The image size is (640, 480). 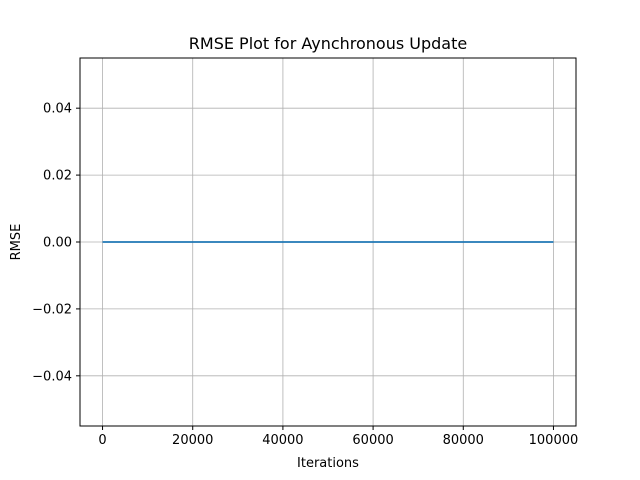 I want to click on y-tick-label: −0.04, so click(x=52, y=376).